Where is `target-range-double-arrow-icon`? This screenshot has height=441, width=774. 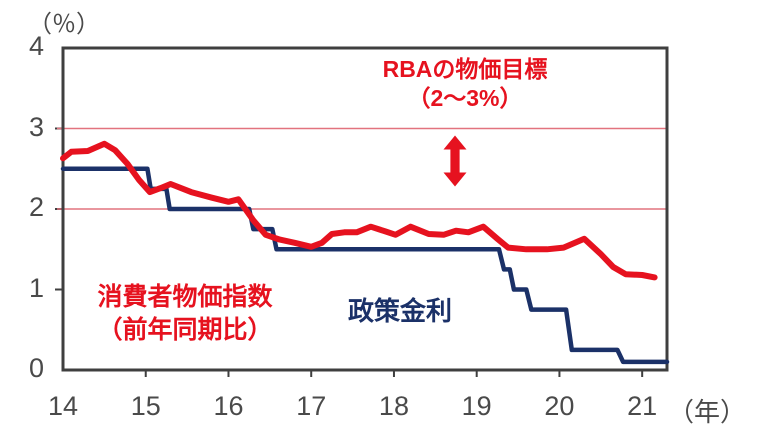 target-range-double-arrow-icon is located at coordinates (455, 161).